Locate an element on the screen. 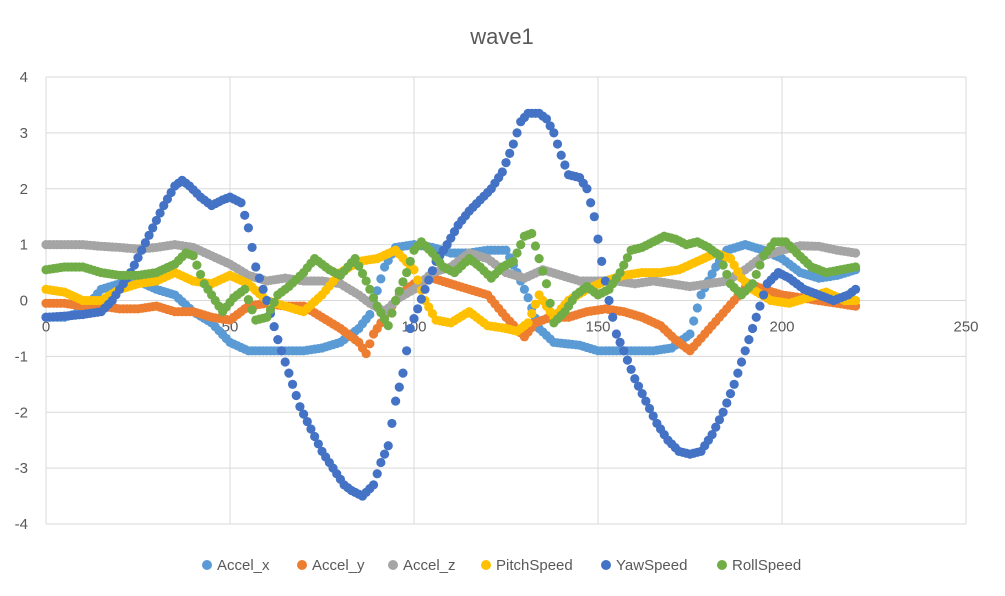  y-tick-label: 4 is located at coordinates (24, 77).